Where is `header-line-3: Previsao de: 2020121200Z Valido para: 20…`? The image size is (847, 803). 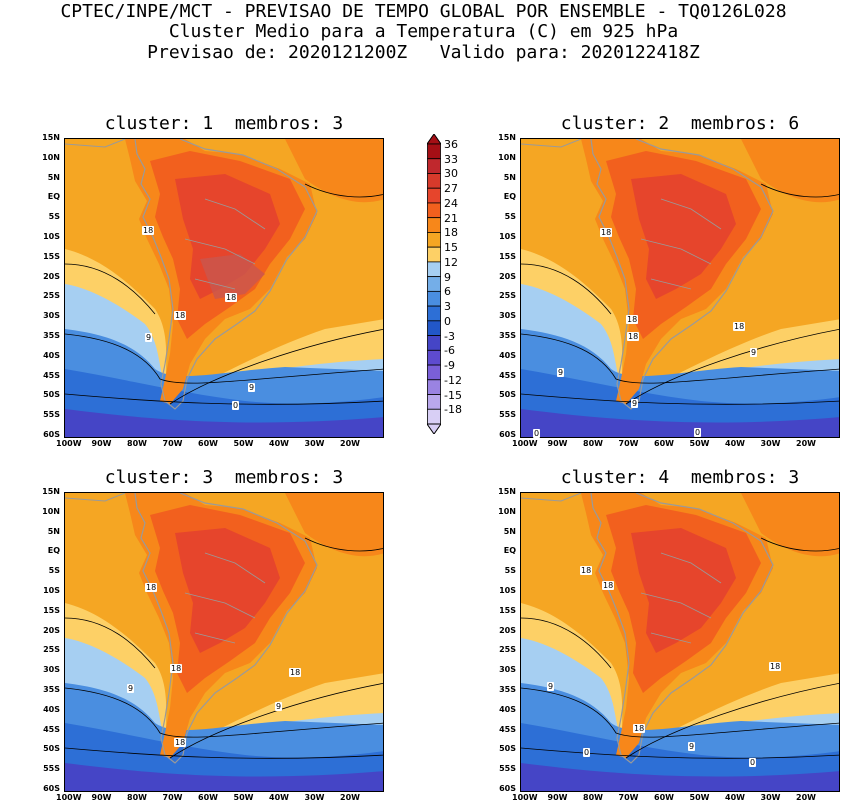
header-line-3: Previsao de: 2020121200Z Valido para: 20… is located at coordinates (423, 52).